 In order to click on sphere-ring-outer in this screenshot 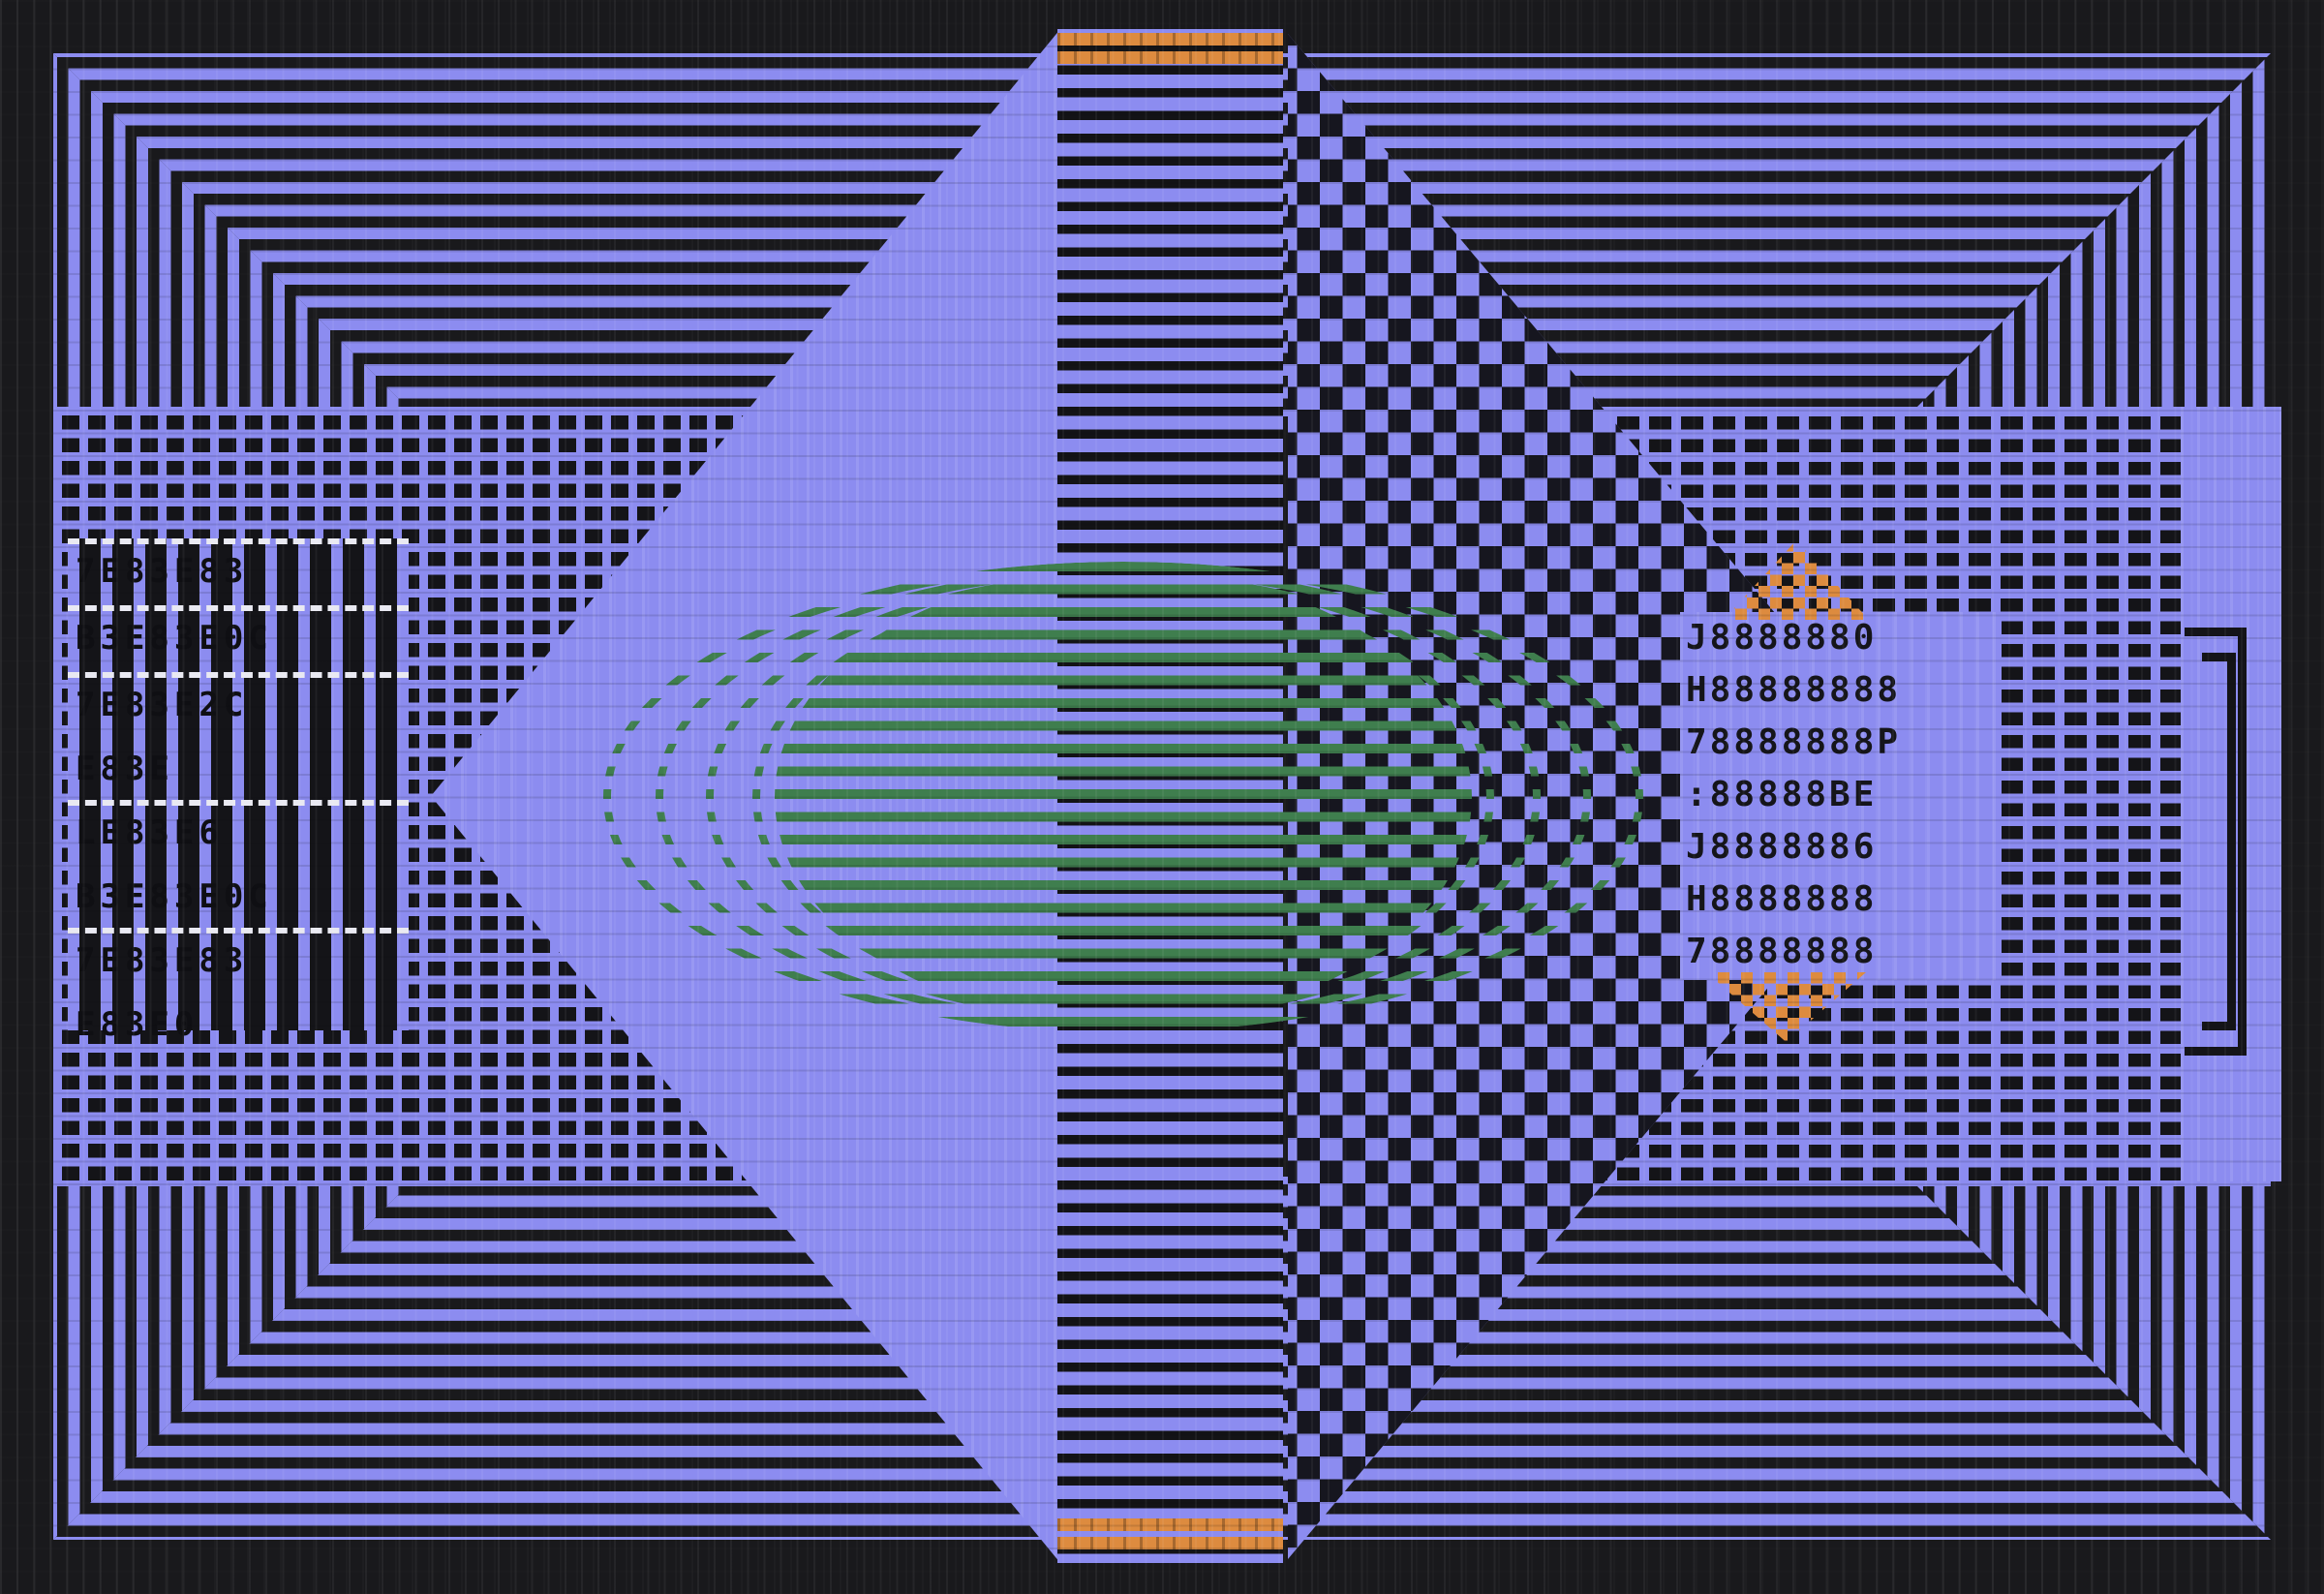, I will do `click(1123, 797)`.